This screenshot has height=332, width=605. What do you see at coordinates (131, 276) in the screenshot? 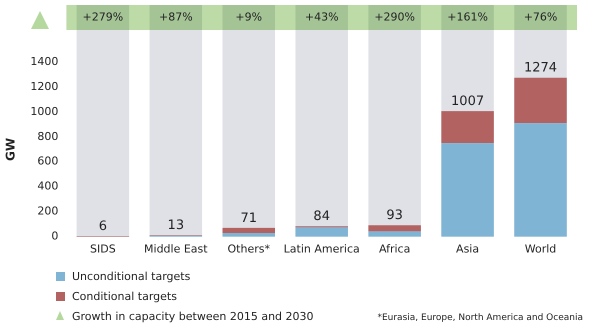
I see `legend-label: Unconditional targets` at bounding box center [131, 276].